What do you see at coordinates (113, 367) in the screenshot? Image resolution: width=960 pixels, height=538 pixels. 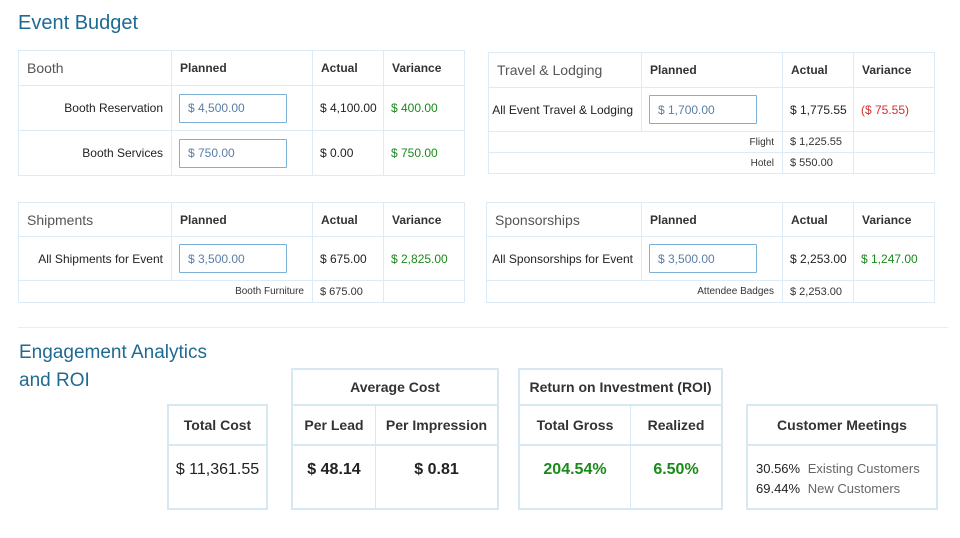 I see `analytics-title: Engagement Analytics and ROI` at bounding box center [113, 367].